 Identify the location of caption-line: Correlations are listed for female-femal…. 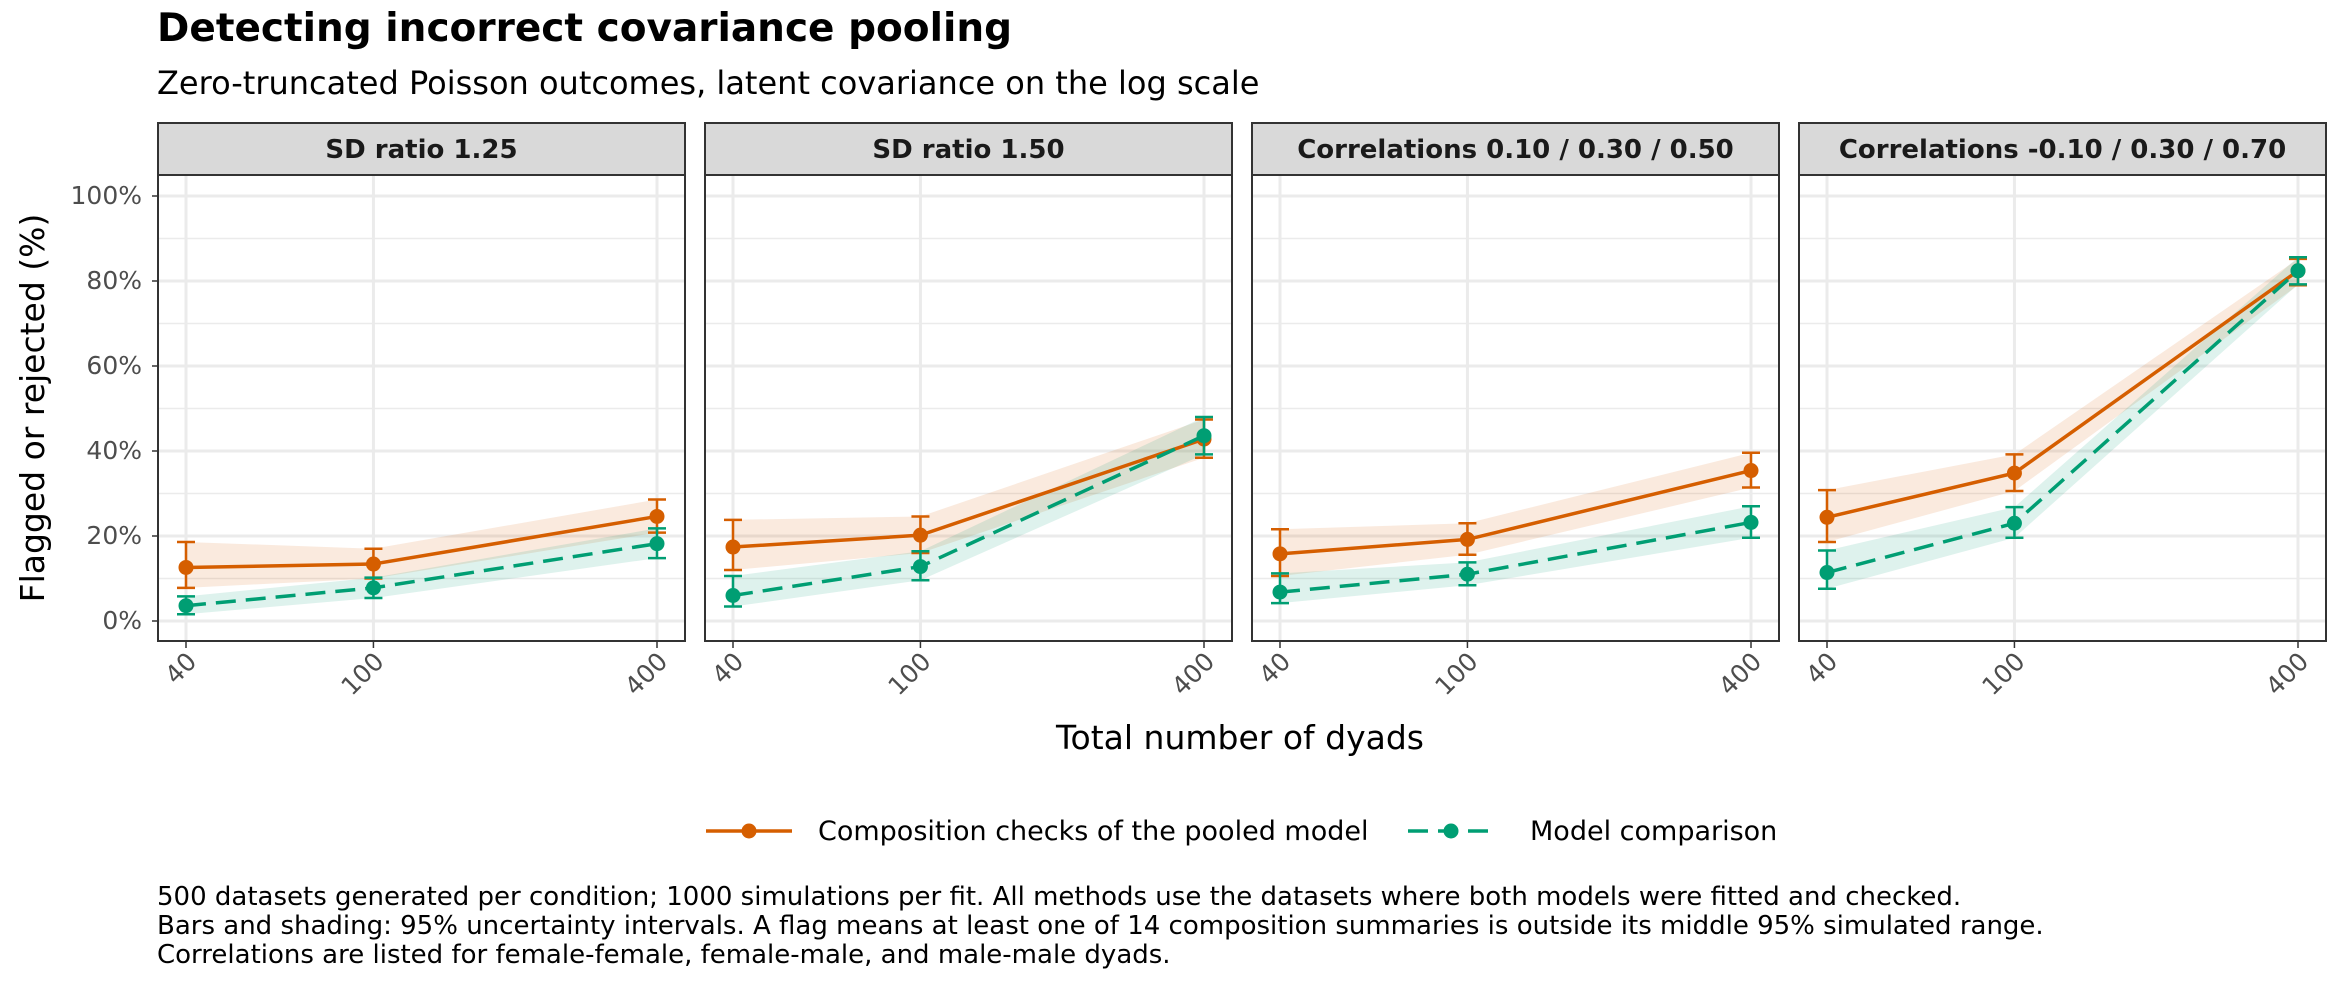
(664, 955).